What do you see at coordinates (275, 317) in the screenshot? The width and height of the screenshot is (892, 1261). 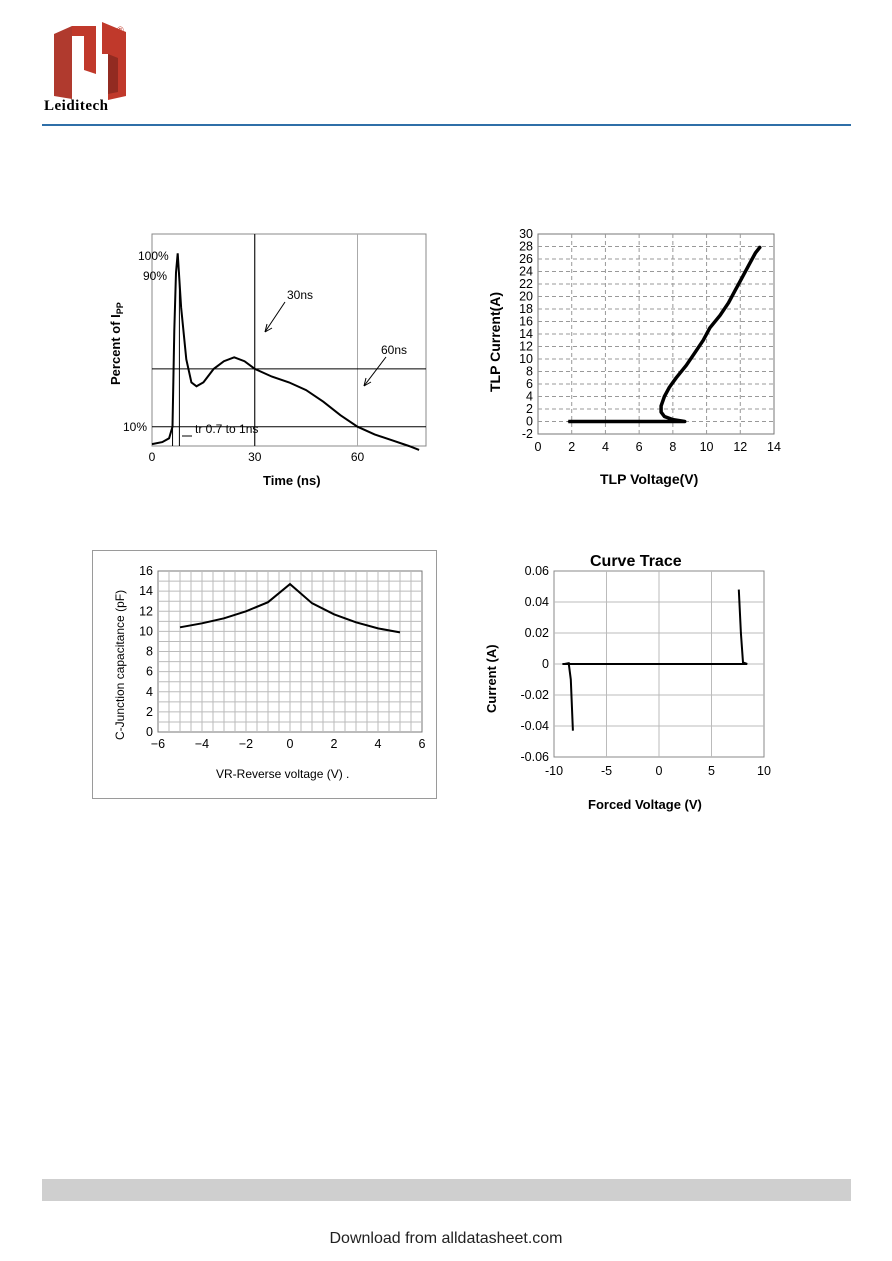 I see `arrow-30ns` at bounding box center [275, 317].